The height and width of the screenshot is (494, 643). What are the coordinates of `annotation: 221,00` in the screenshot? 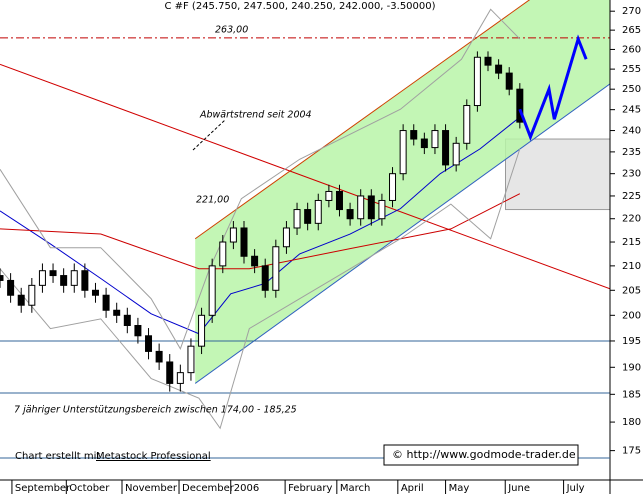 It's located at (212, 200).